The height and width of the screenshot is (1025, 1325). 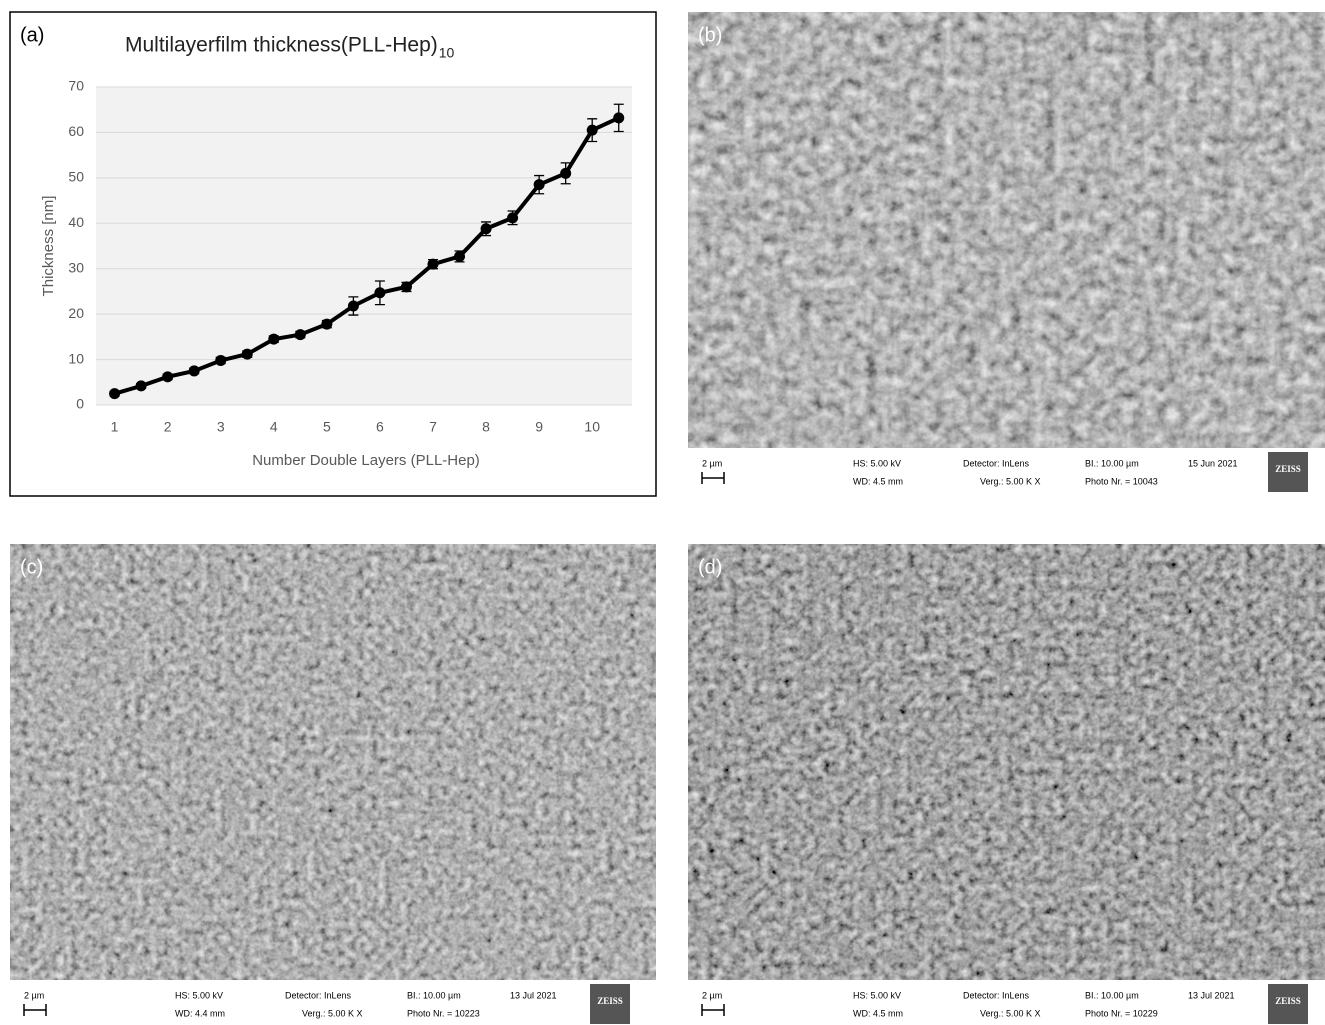 What do you see at coordinates (31, 567) in the screenshot?
I see `panel-label: (c)` at bounding box center [31, 567].